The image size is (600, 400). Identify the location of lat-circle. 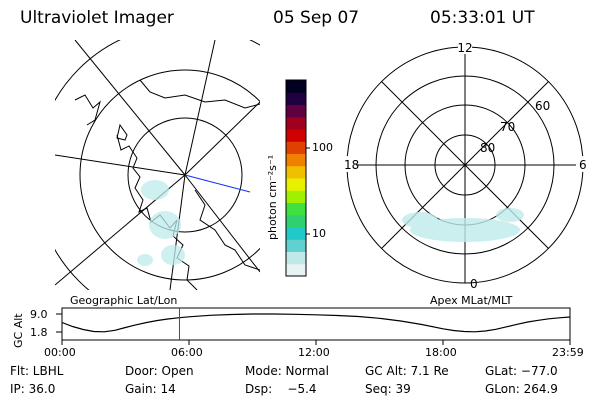
(185, 175).